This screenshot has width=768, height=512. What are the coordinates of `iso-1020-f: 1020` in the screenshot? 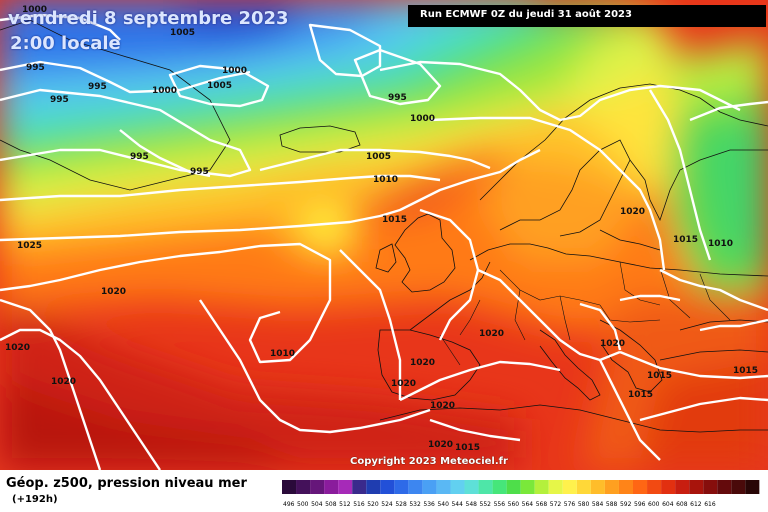 It's located at (403, 384).